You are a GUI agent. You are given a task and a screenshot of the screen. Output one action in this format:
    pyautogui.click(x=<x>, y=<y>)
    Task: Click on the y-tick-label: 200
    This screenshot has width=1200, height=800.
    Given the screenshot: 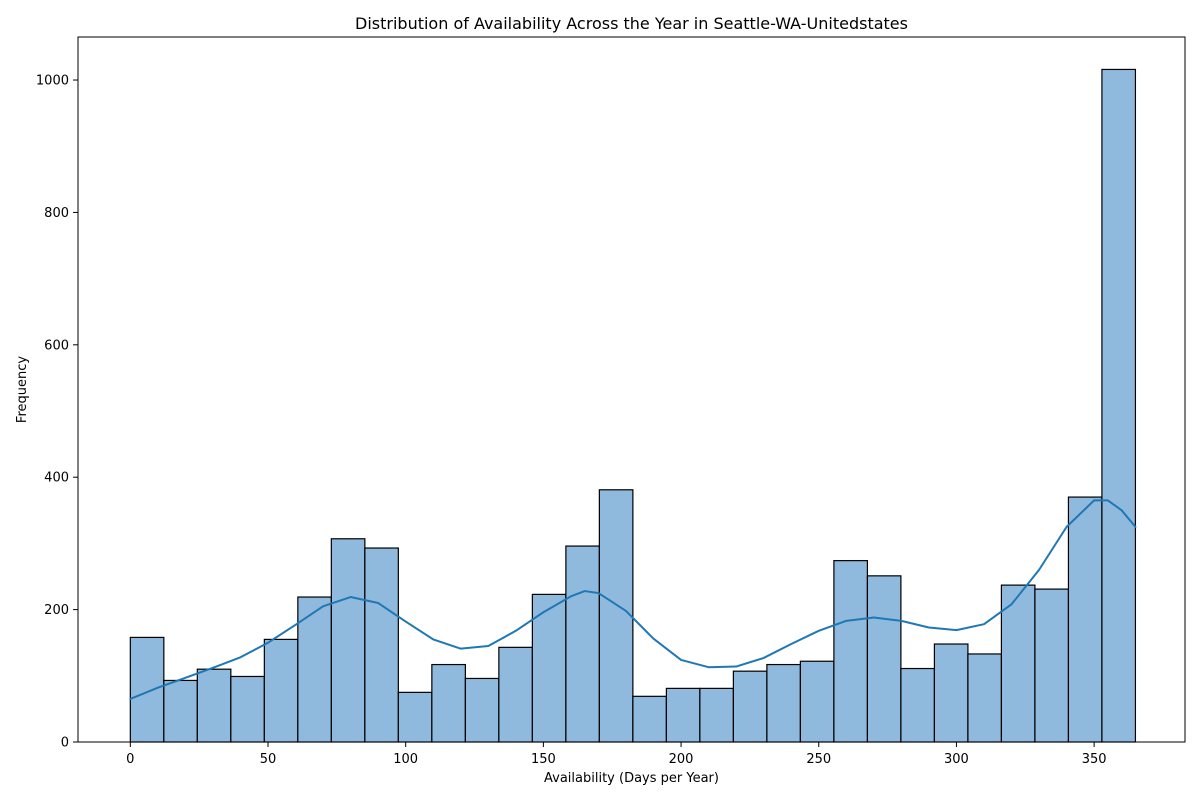 What is the action you would take?
    pyautogui.click(x=56, y=610)
    